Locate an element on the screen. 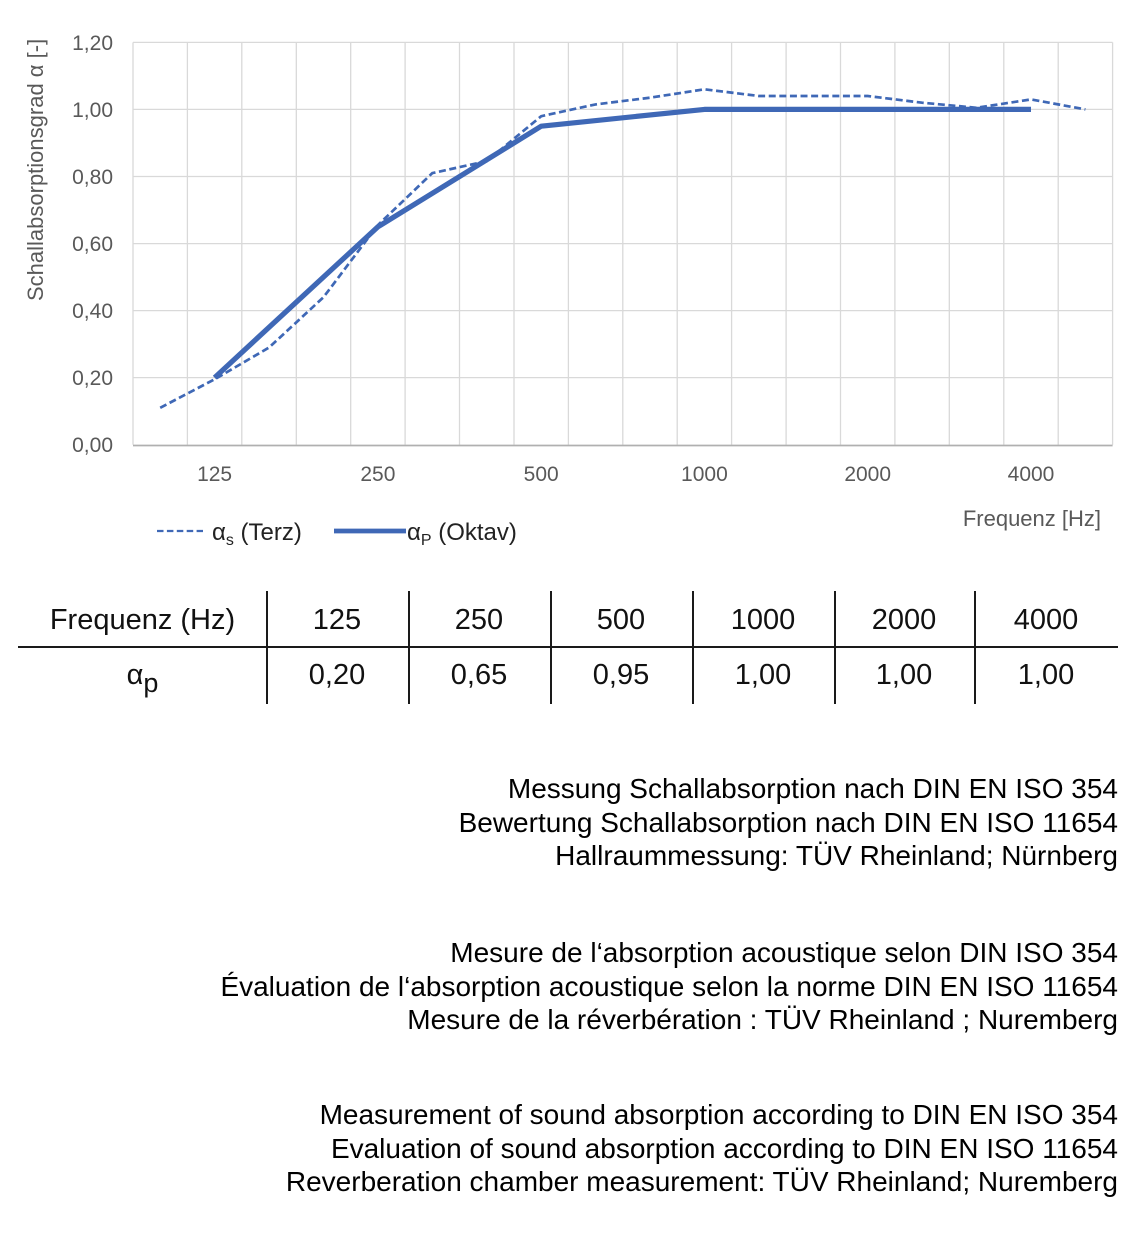  svg-text: 0,40 is located at coordinates (92, 311).